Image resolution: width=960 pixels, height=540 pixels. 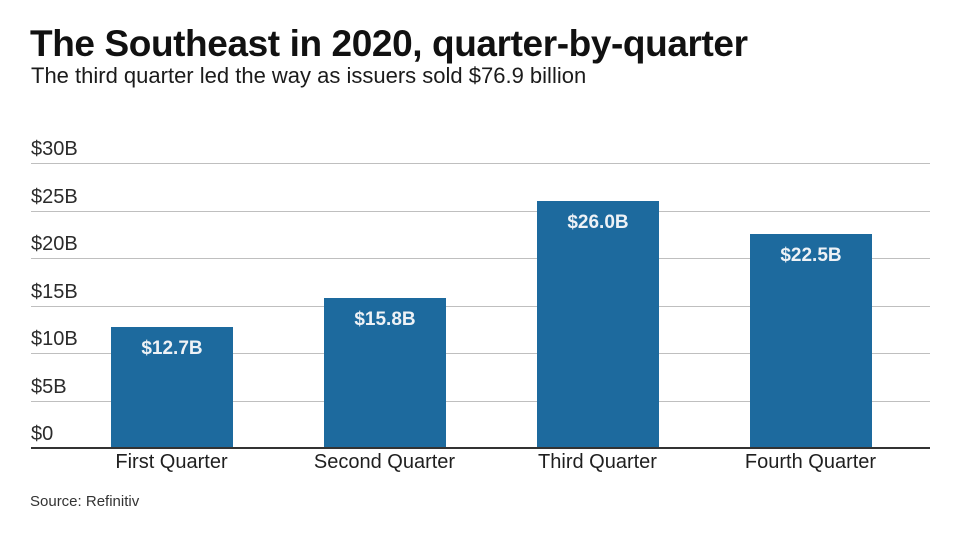 What do you see at coordinates (480, 211) in the screenshot?
I see `gridline--25b` at bounding box center [480, 211].